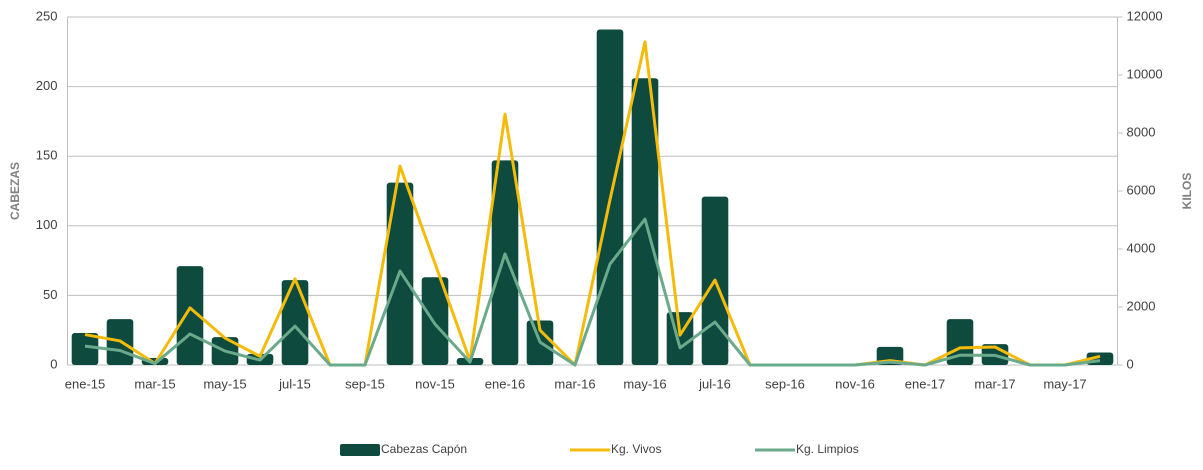  Describe the element at coordinates (714, 383) in the screenshot. I see `x-tick-label: jul-16` at that location.